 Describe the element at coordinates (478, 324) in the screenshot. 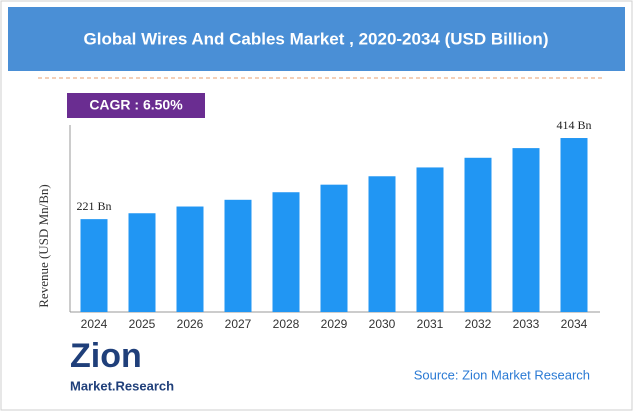

I see `x-tick-label: 2032` at that location.